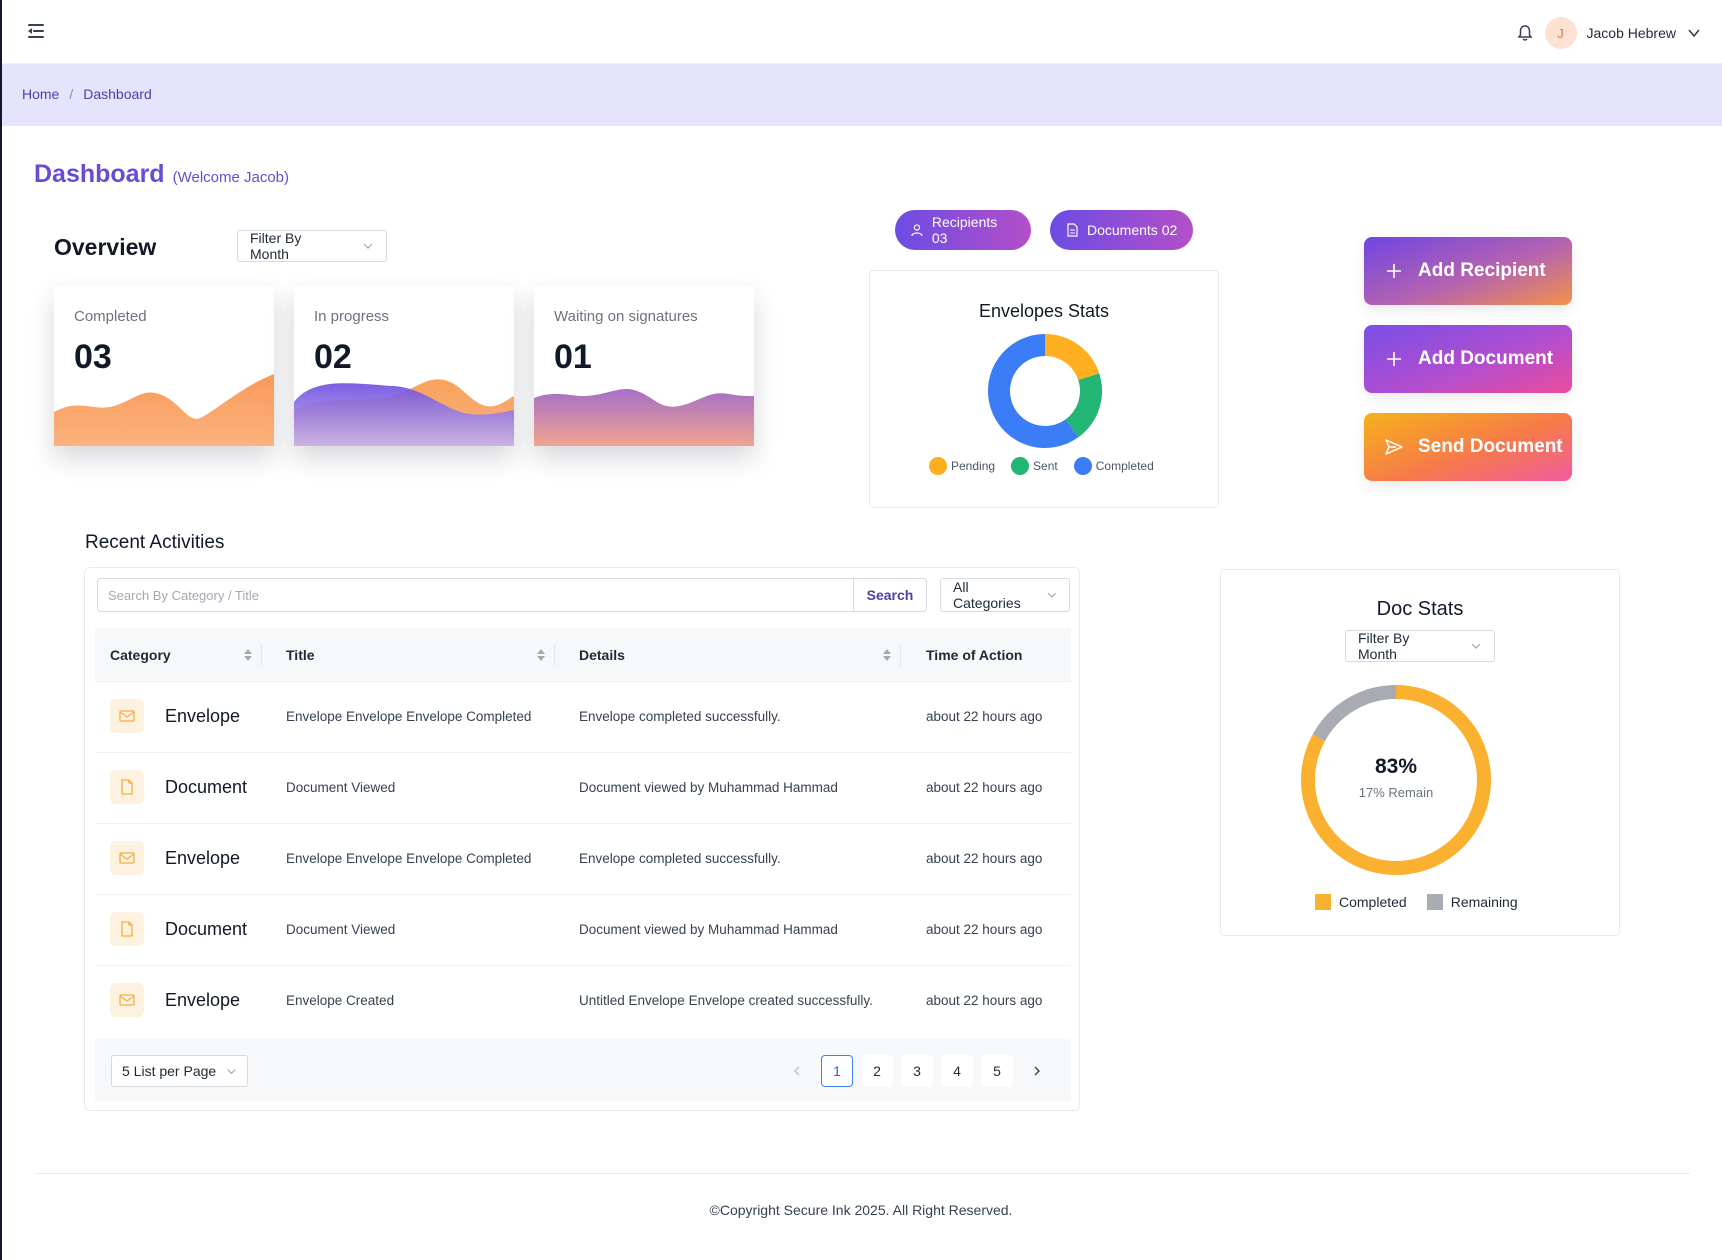 The width and height of the screenshot is (1722, 1260). I want to click on avatar: J, so click(1560, 33).